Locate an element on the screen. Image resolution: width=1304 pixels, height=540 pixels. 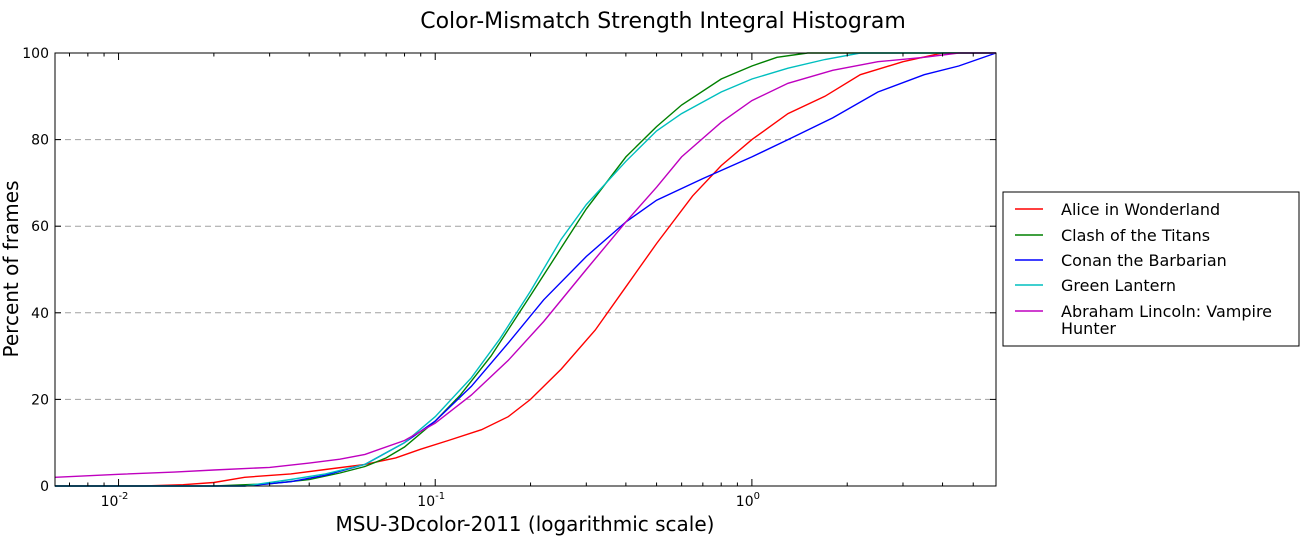
x-tick-label: 10⁰ is located at coordinates (748, 500).